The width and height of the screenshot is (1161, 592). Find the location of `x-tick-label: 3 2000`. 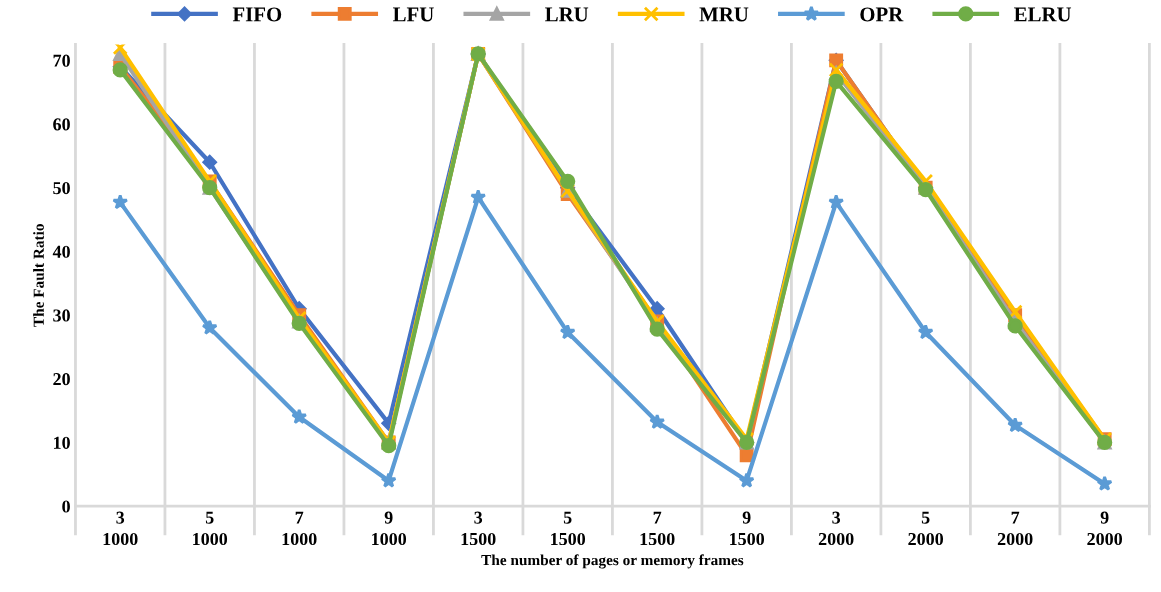

x-tick-label: 3 2000 is located at coordinates (836, 528).